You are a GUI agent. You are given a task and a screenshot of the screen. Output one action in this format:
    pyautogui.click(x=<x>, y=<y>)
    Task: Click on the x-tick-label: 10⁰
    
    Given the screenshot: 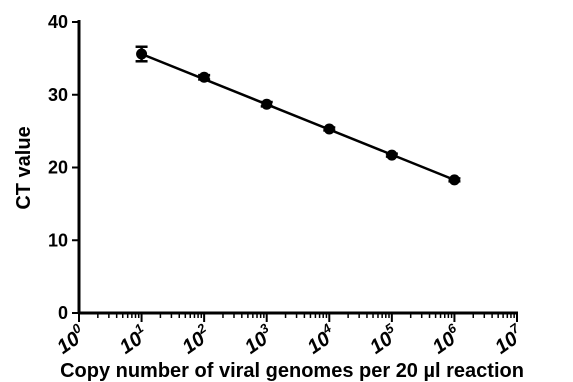 What is the action you would take?
    pyautogui.click(x=71, y=339)
    